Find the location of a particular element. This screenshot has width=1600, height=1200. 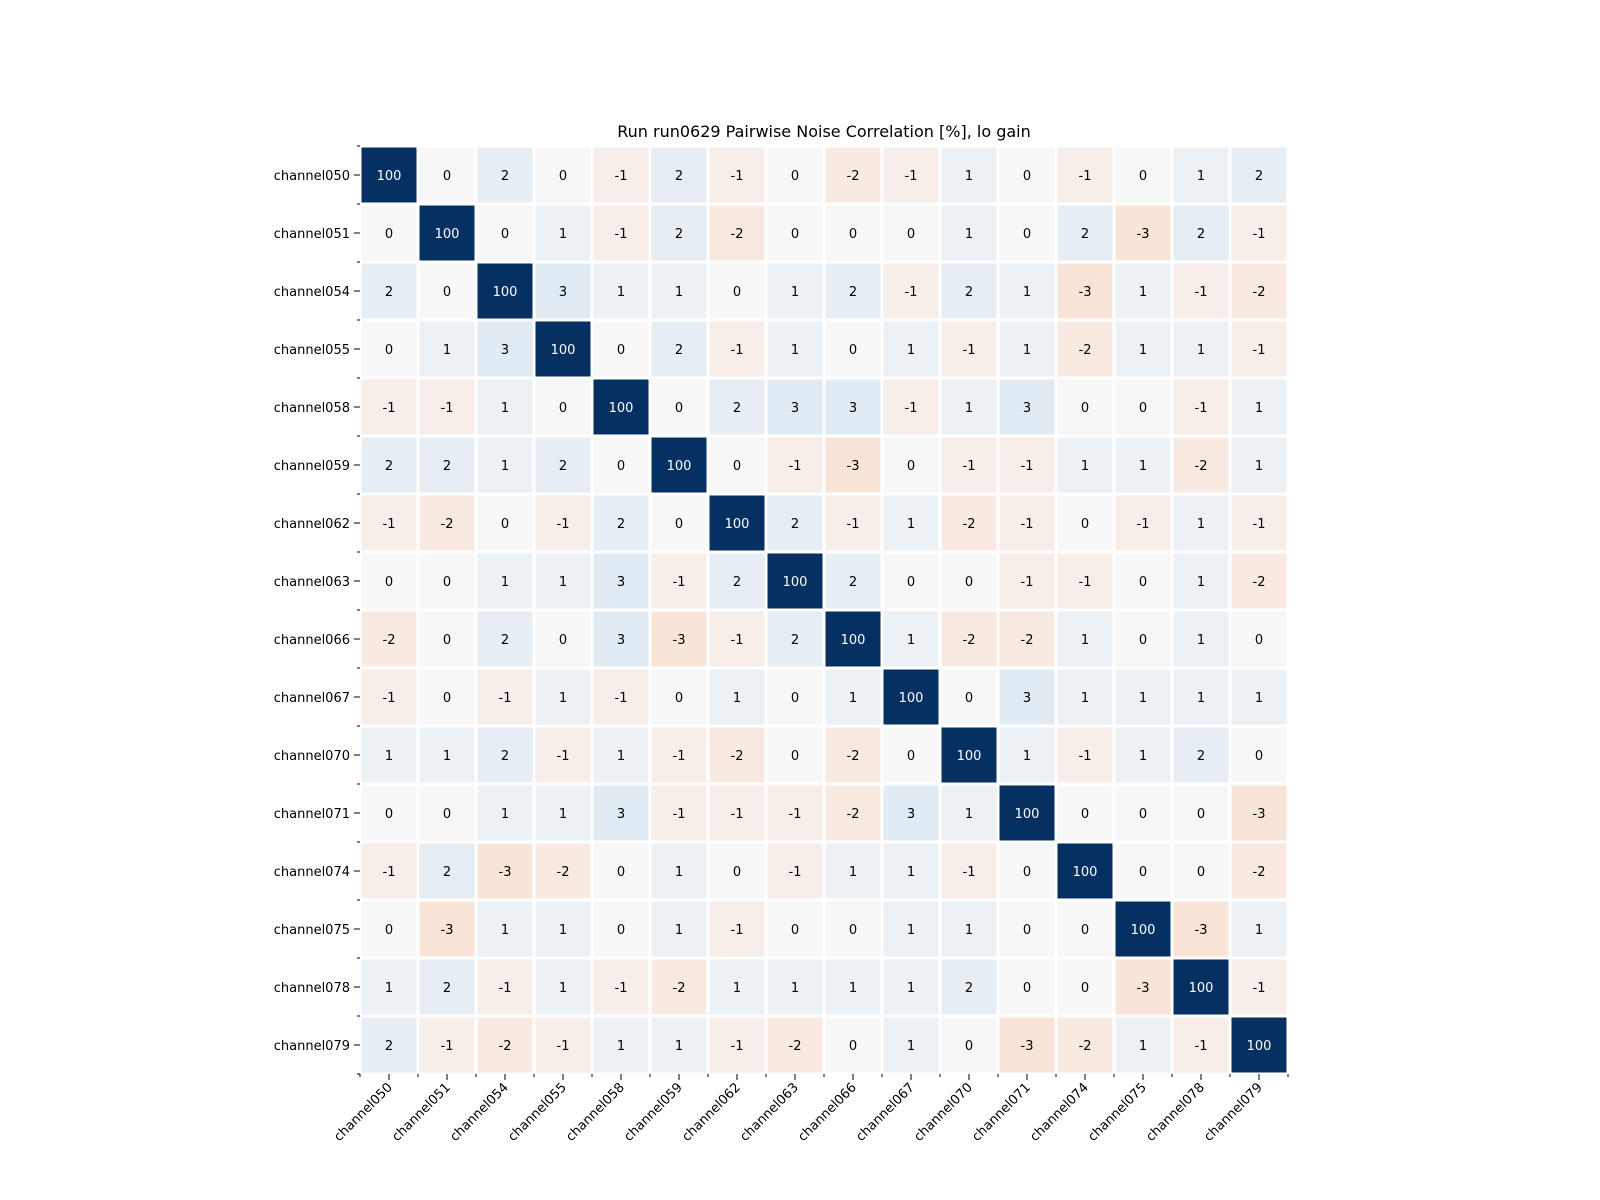

y-tick-label: channel054 is located at coordinates (312, 292).